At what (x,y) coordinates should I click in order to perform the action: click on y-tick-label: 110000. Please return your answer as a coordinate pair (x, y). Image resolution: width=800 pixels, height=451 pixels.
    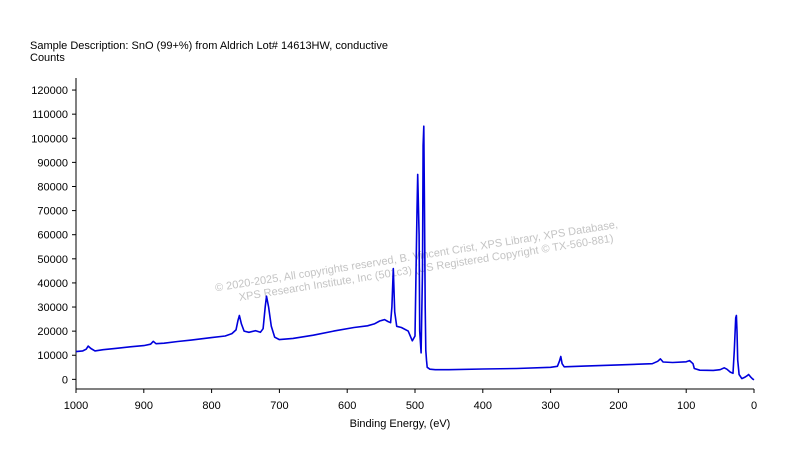
    Looking at the image, I should click on (50, 115).